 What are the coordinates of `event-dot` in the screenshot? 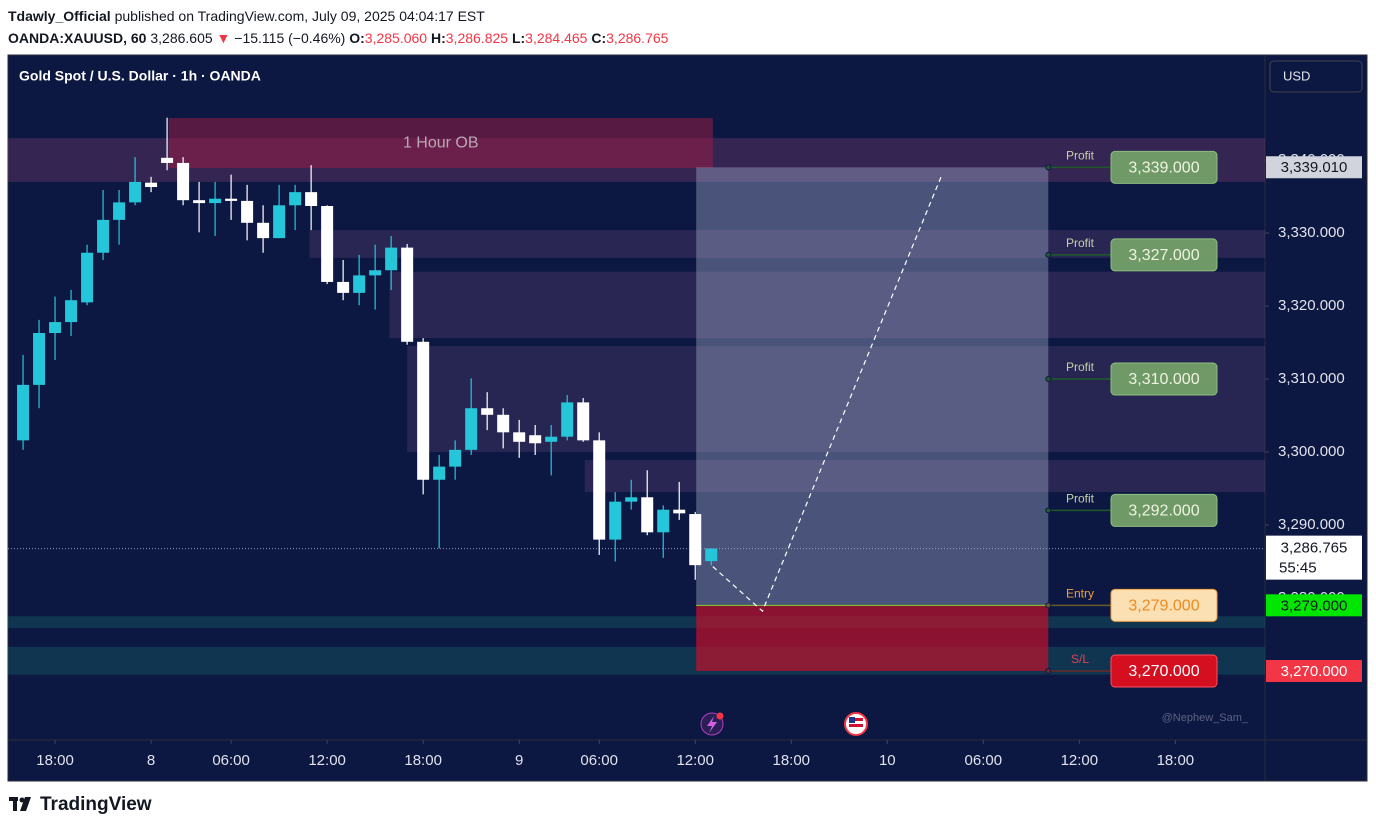 It's located at (720, 716).